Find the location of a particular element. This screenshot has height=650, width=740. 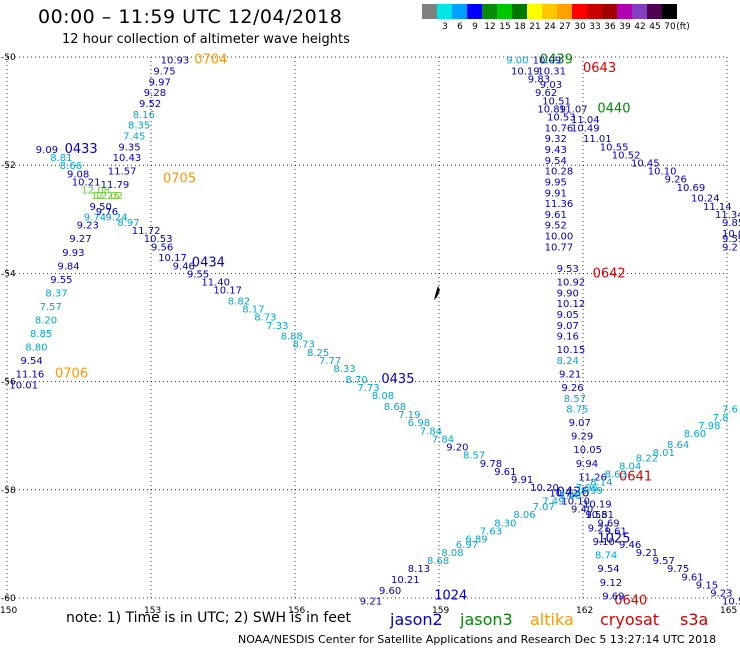

wave-height-value: 8.20 is located at coordinates (46, 320).